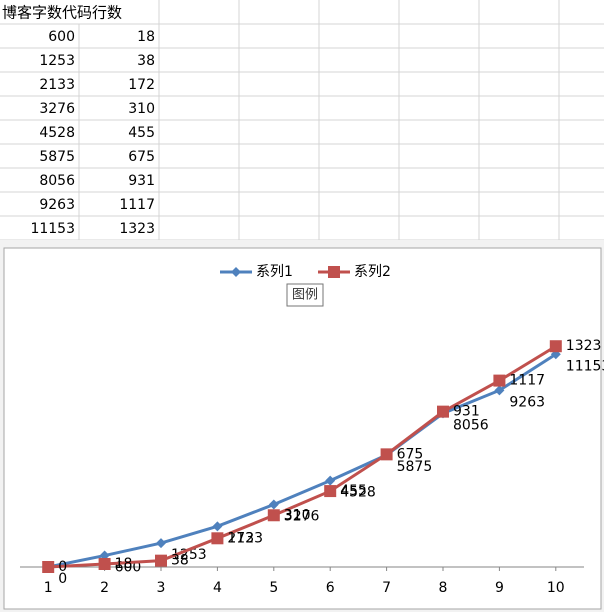 The image size is (604, 616). What do you see at coordinates (273, 588) in the screenshot?
I see `x-tick-label: 5` at bounding box center [273, 588].